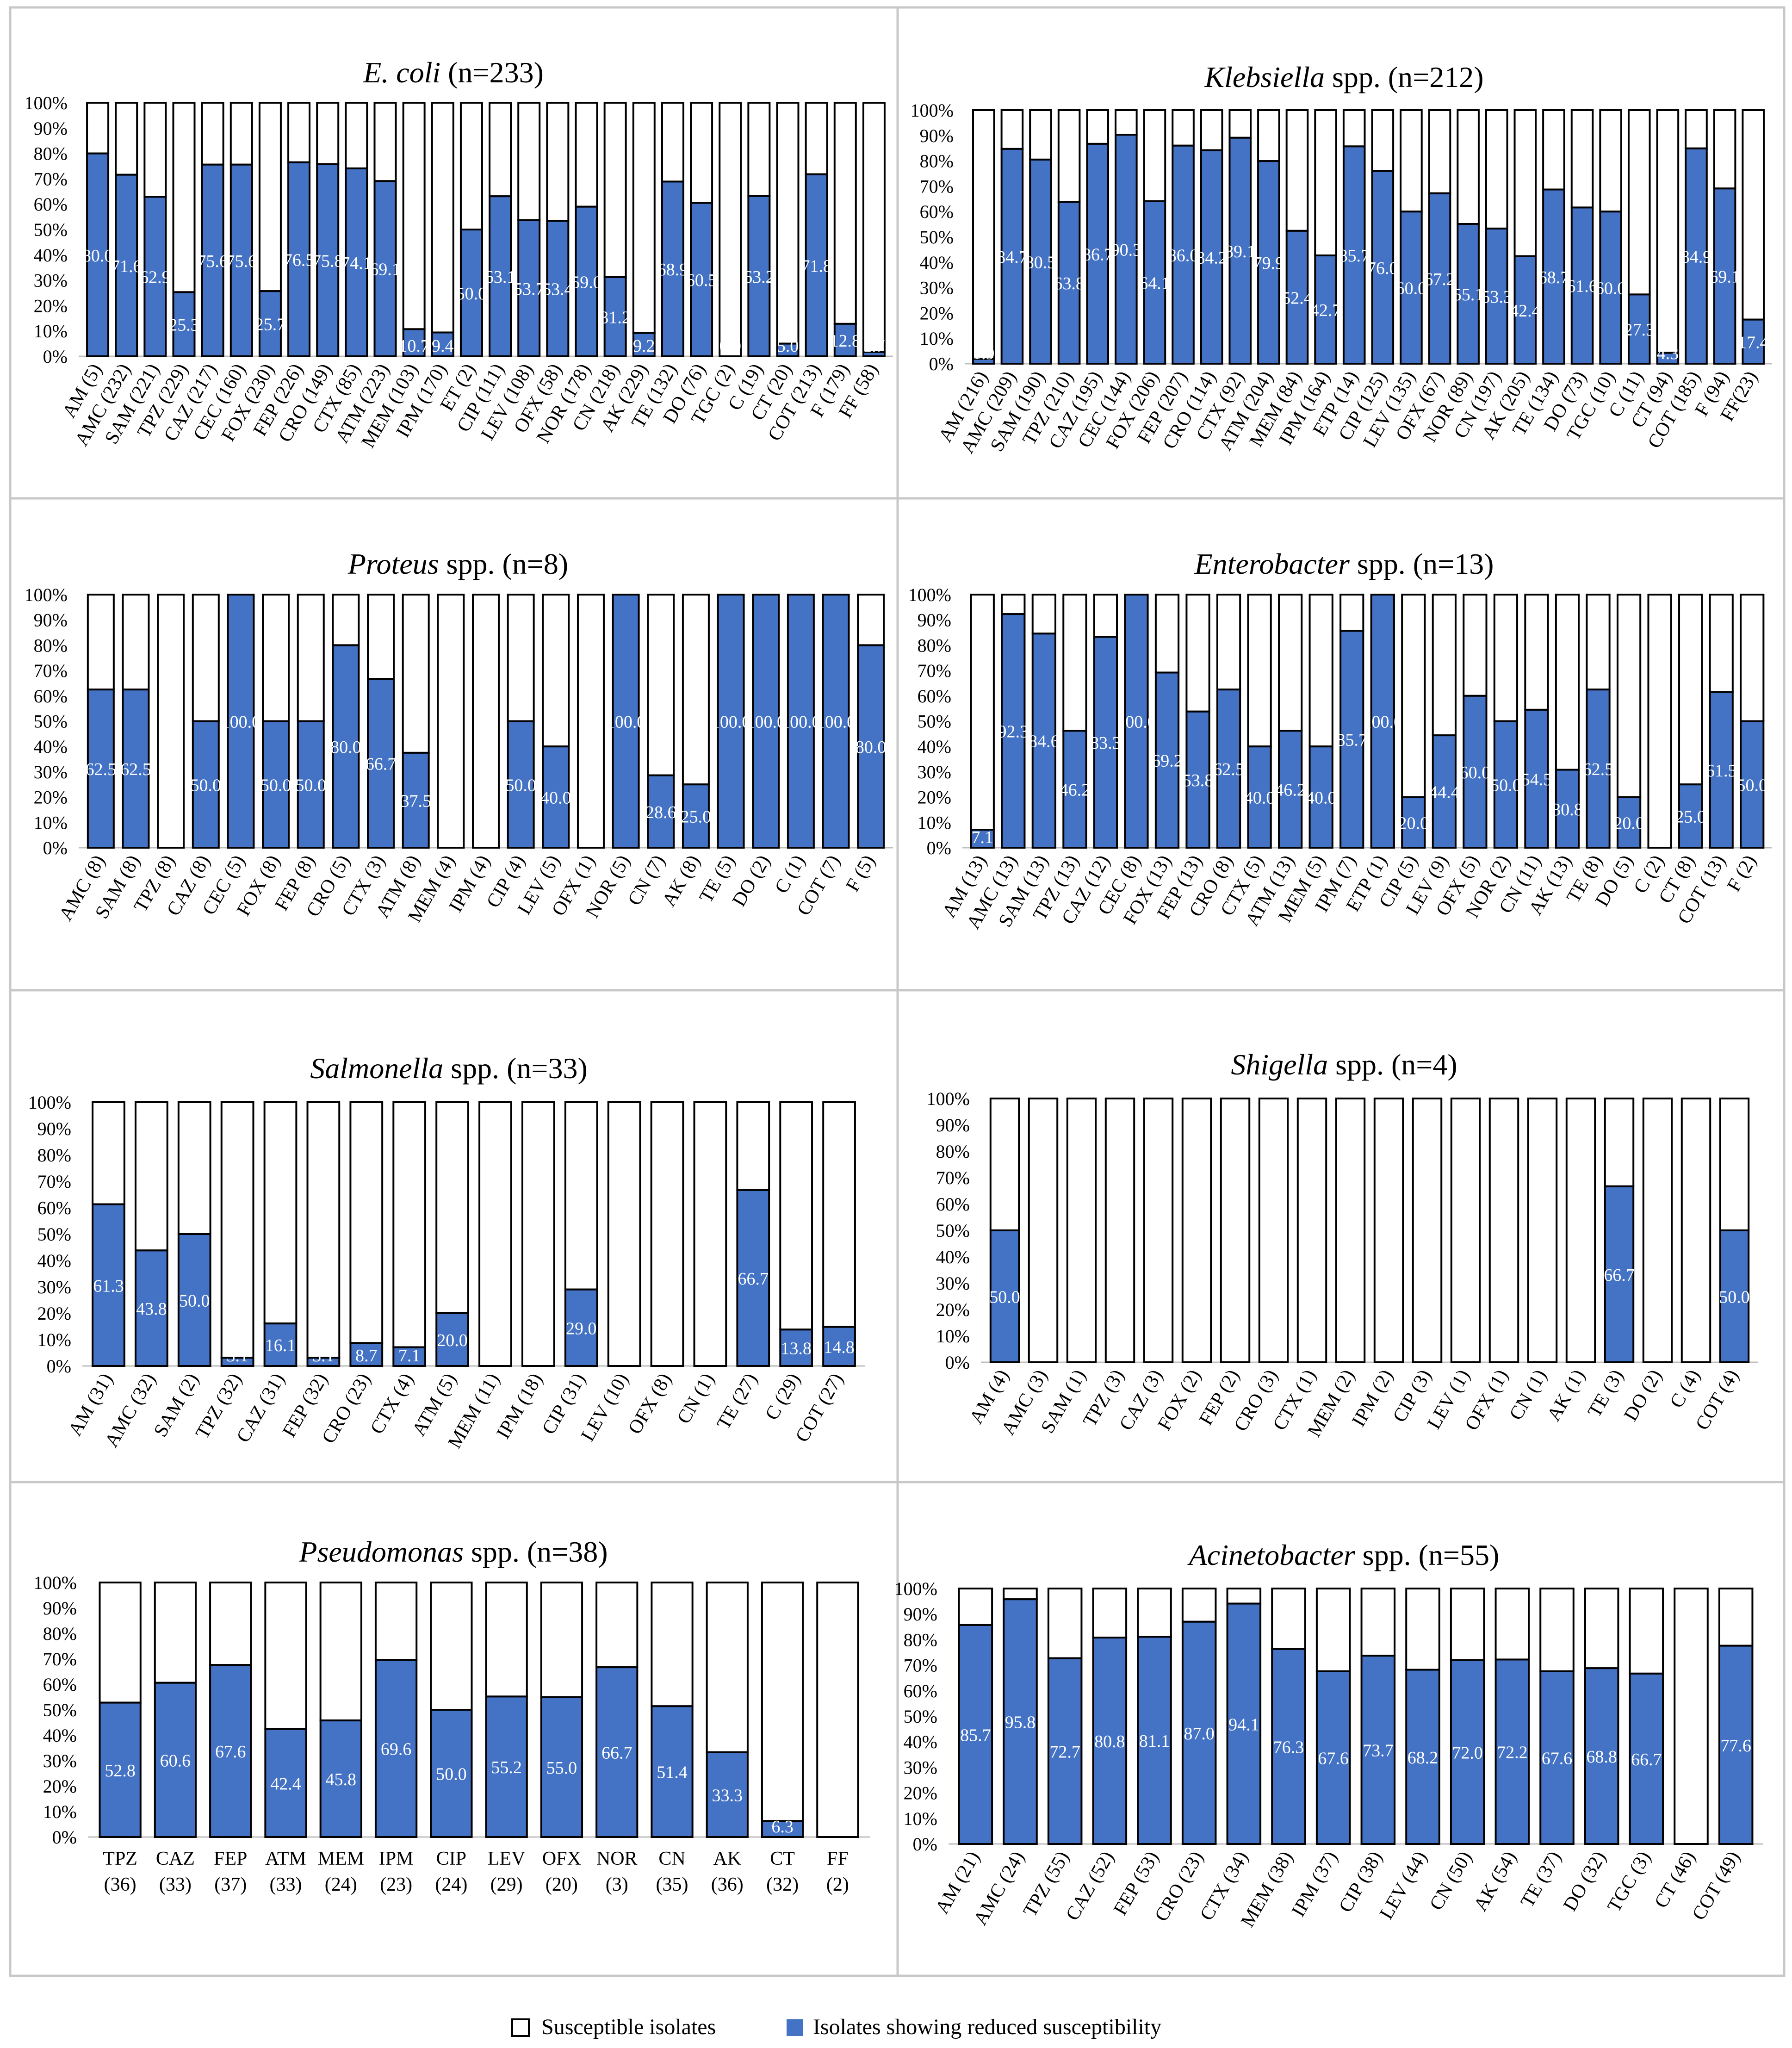 The height and width of the screenshot is (2048, 1792). Describe the element at coordinates (1344, 1064) in the screenshot. I see `chart-title: Shigella spp. (n=4)` at that location.